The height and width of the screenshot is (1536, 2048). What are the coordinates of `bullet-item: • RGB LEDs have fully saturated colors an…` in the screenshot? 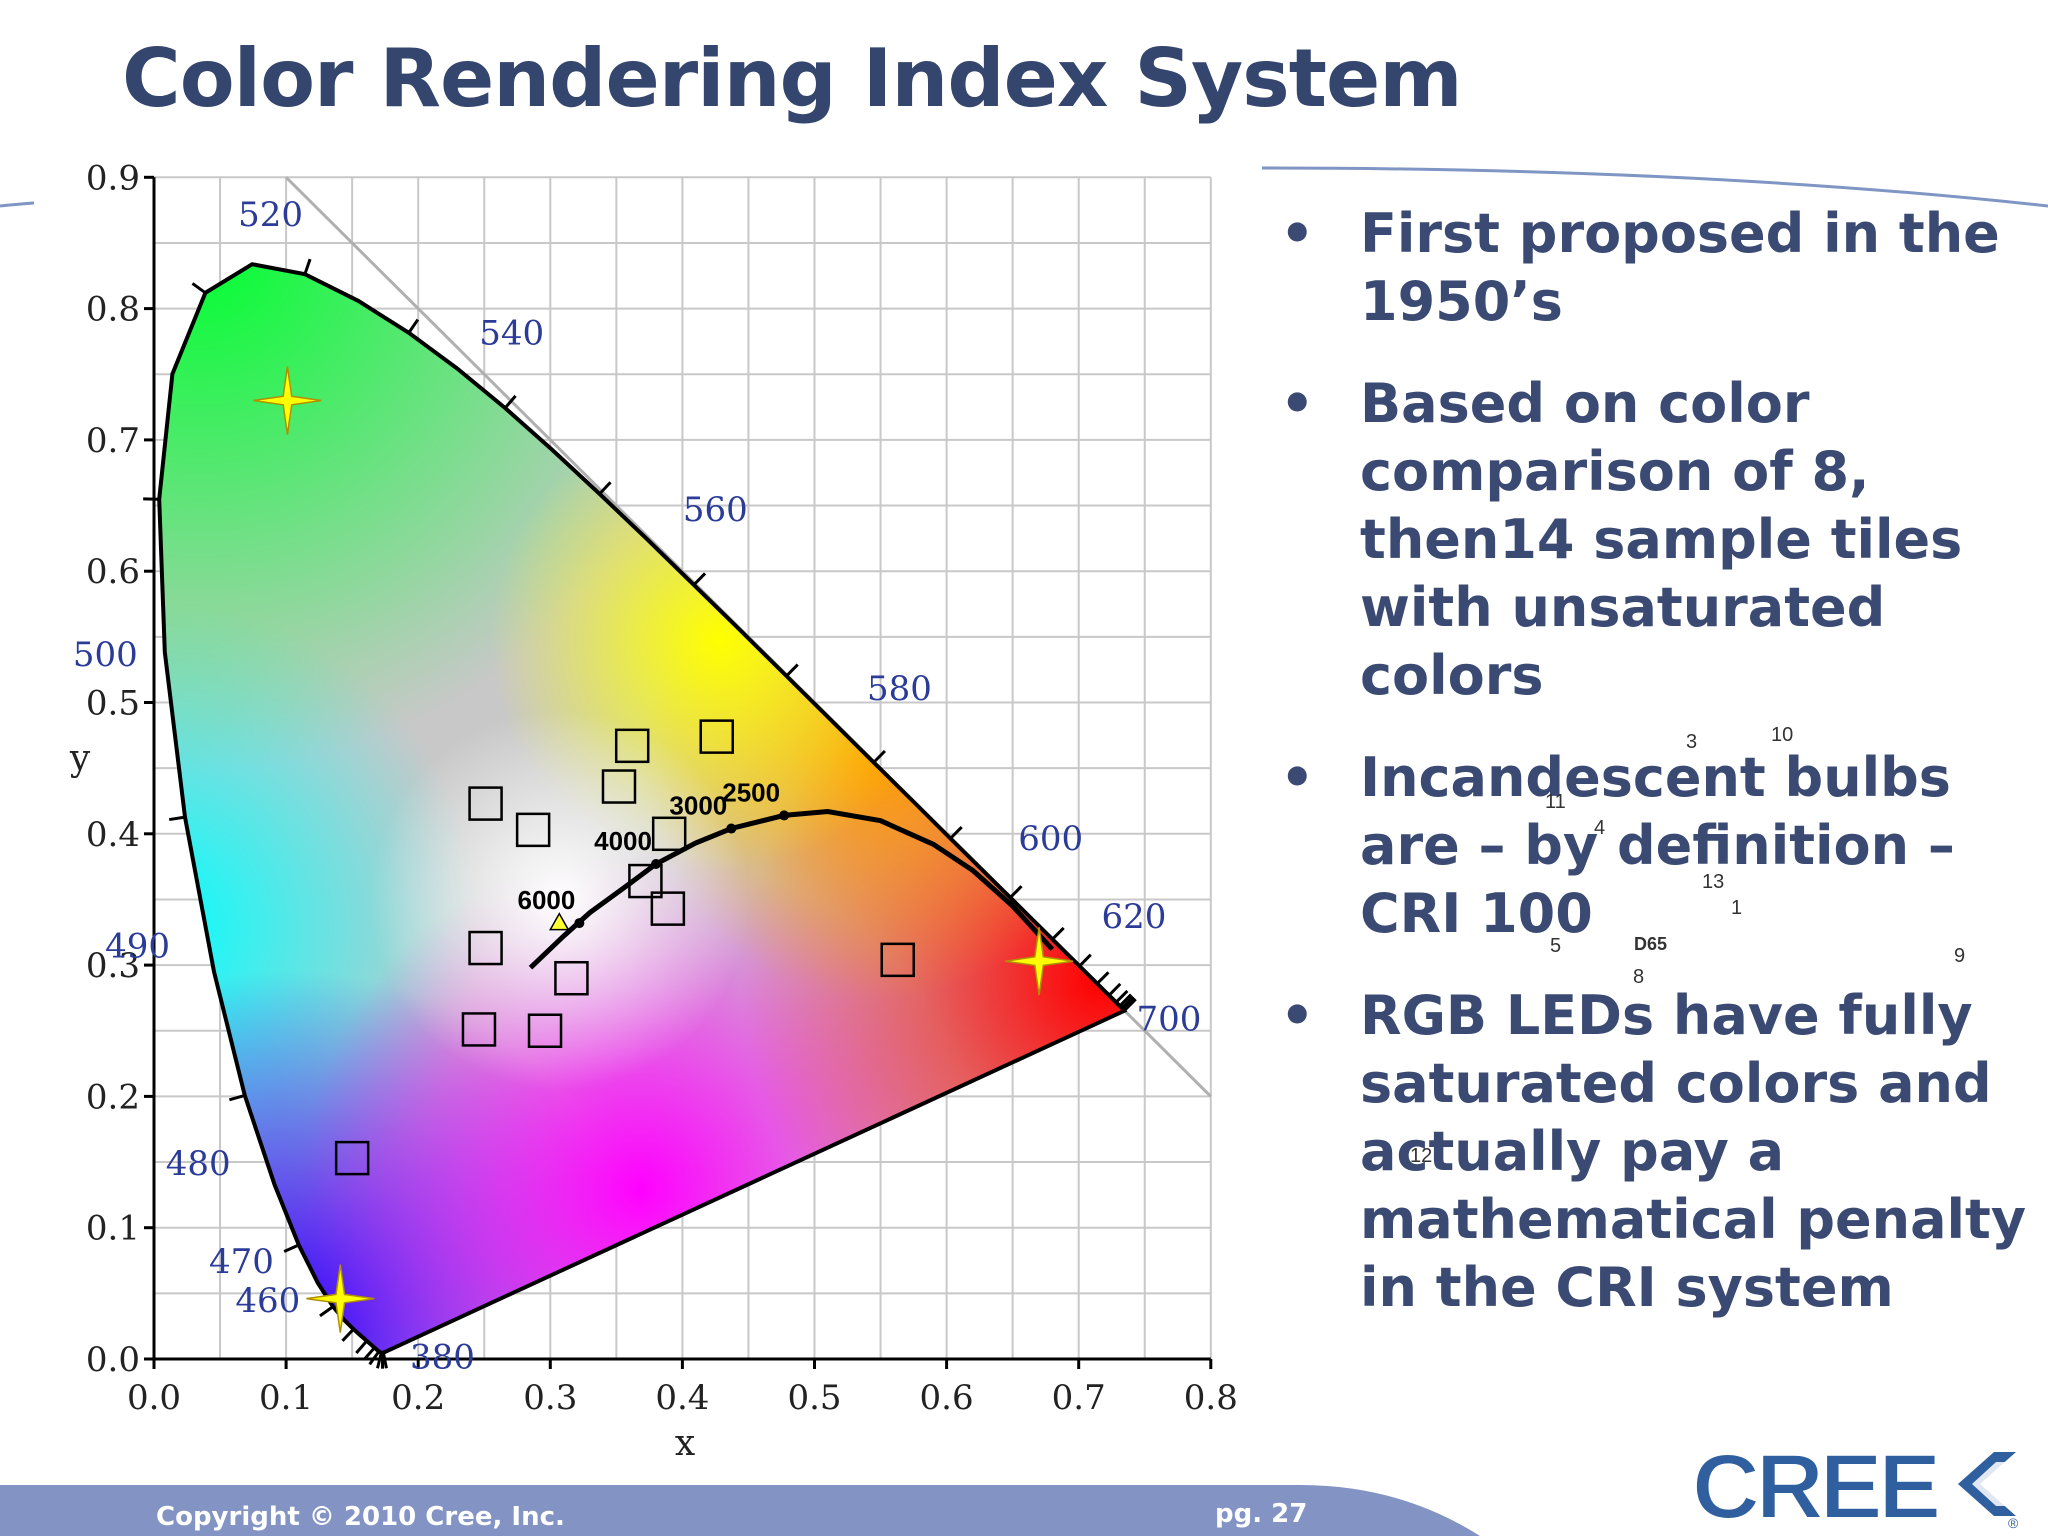 It's located at (1660, 1152).